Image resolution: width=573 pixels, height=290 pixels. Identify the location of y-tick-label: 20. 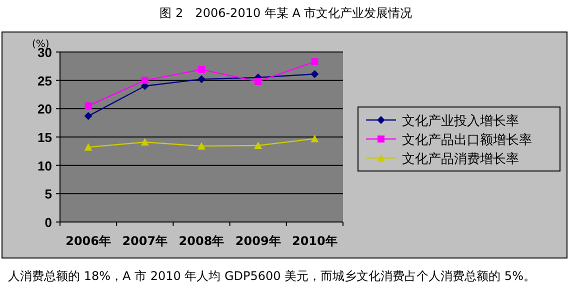
(45, 109).